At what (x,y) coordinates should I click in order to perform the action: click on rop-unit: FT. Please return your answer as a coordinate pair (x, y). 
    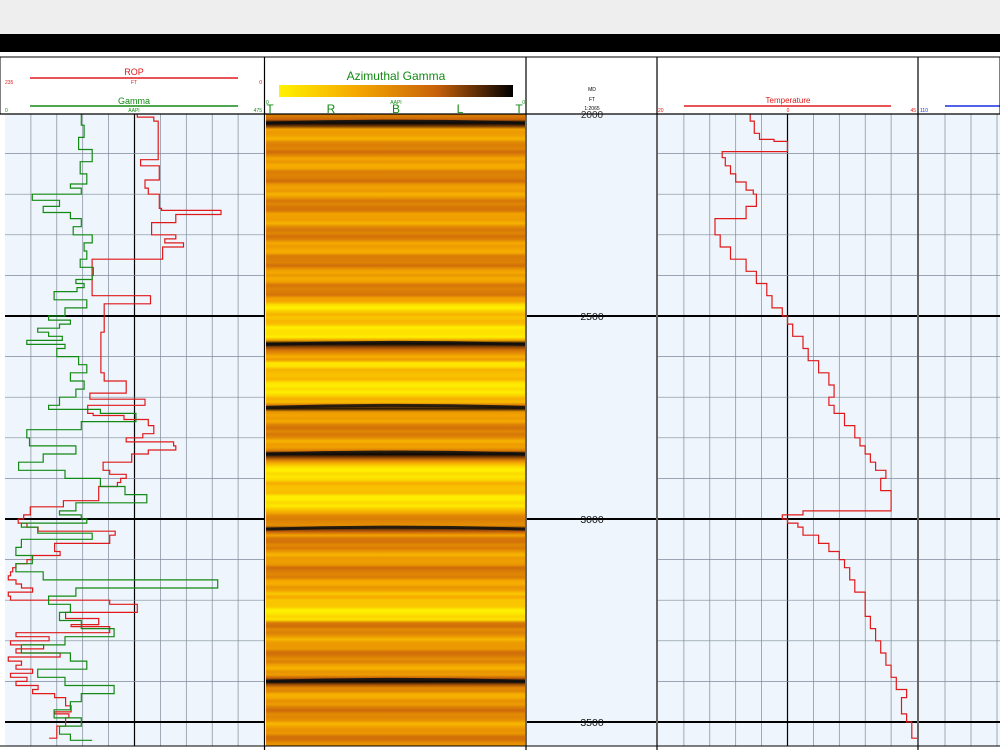
    Looking at the image, I should click on (134, 83).